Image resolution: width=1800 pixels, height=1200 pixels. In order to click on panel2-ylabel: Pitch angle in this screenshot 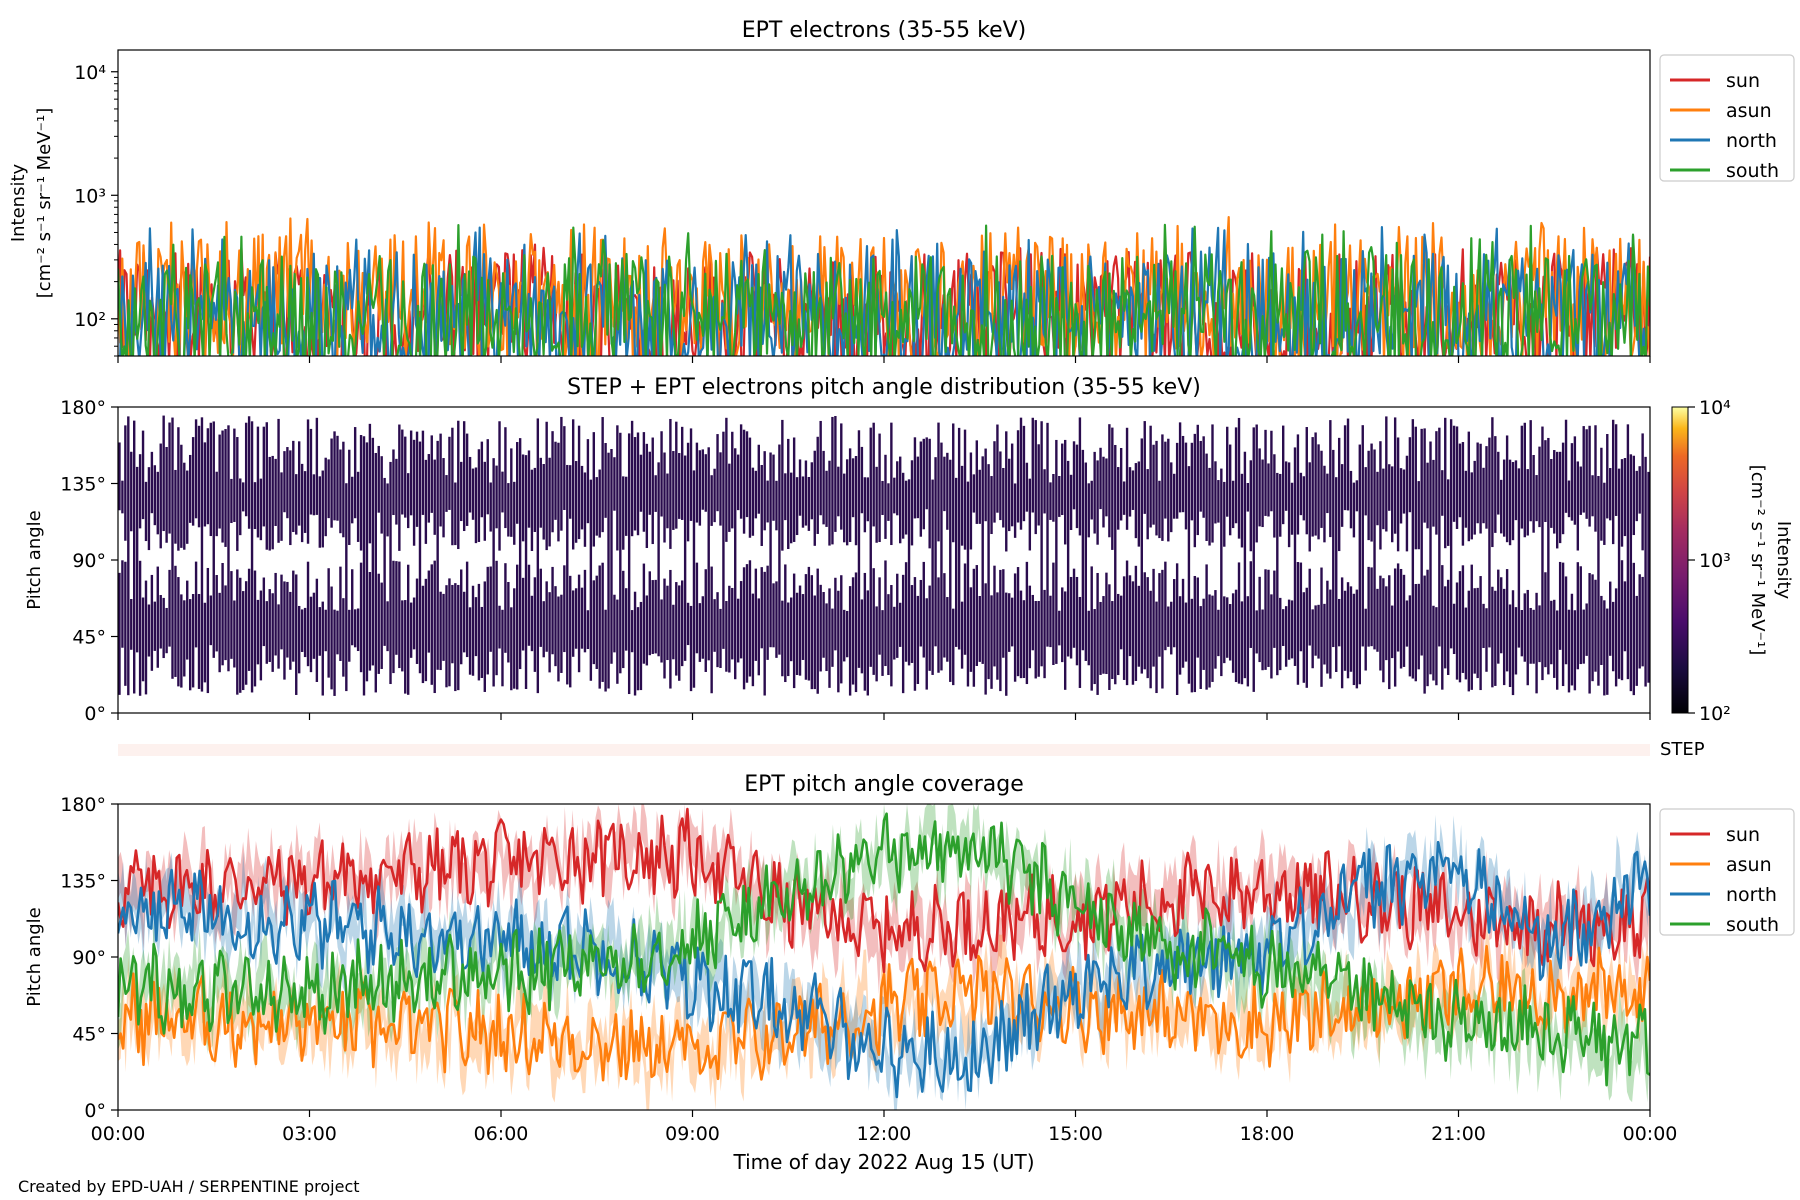, I will do `click(34, 559)`.